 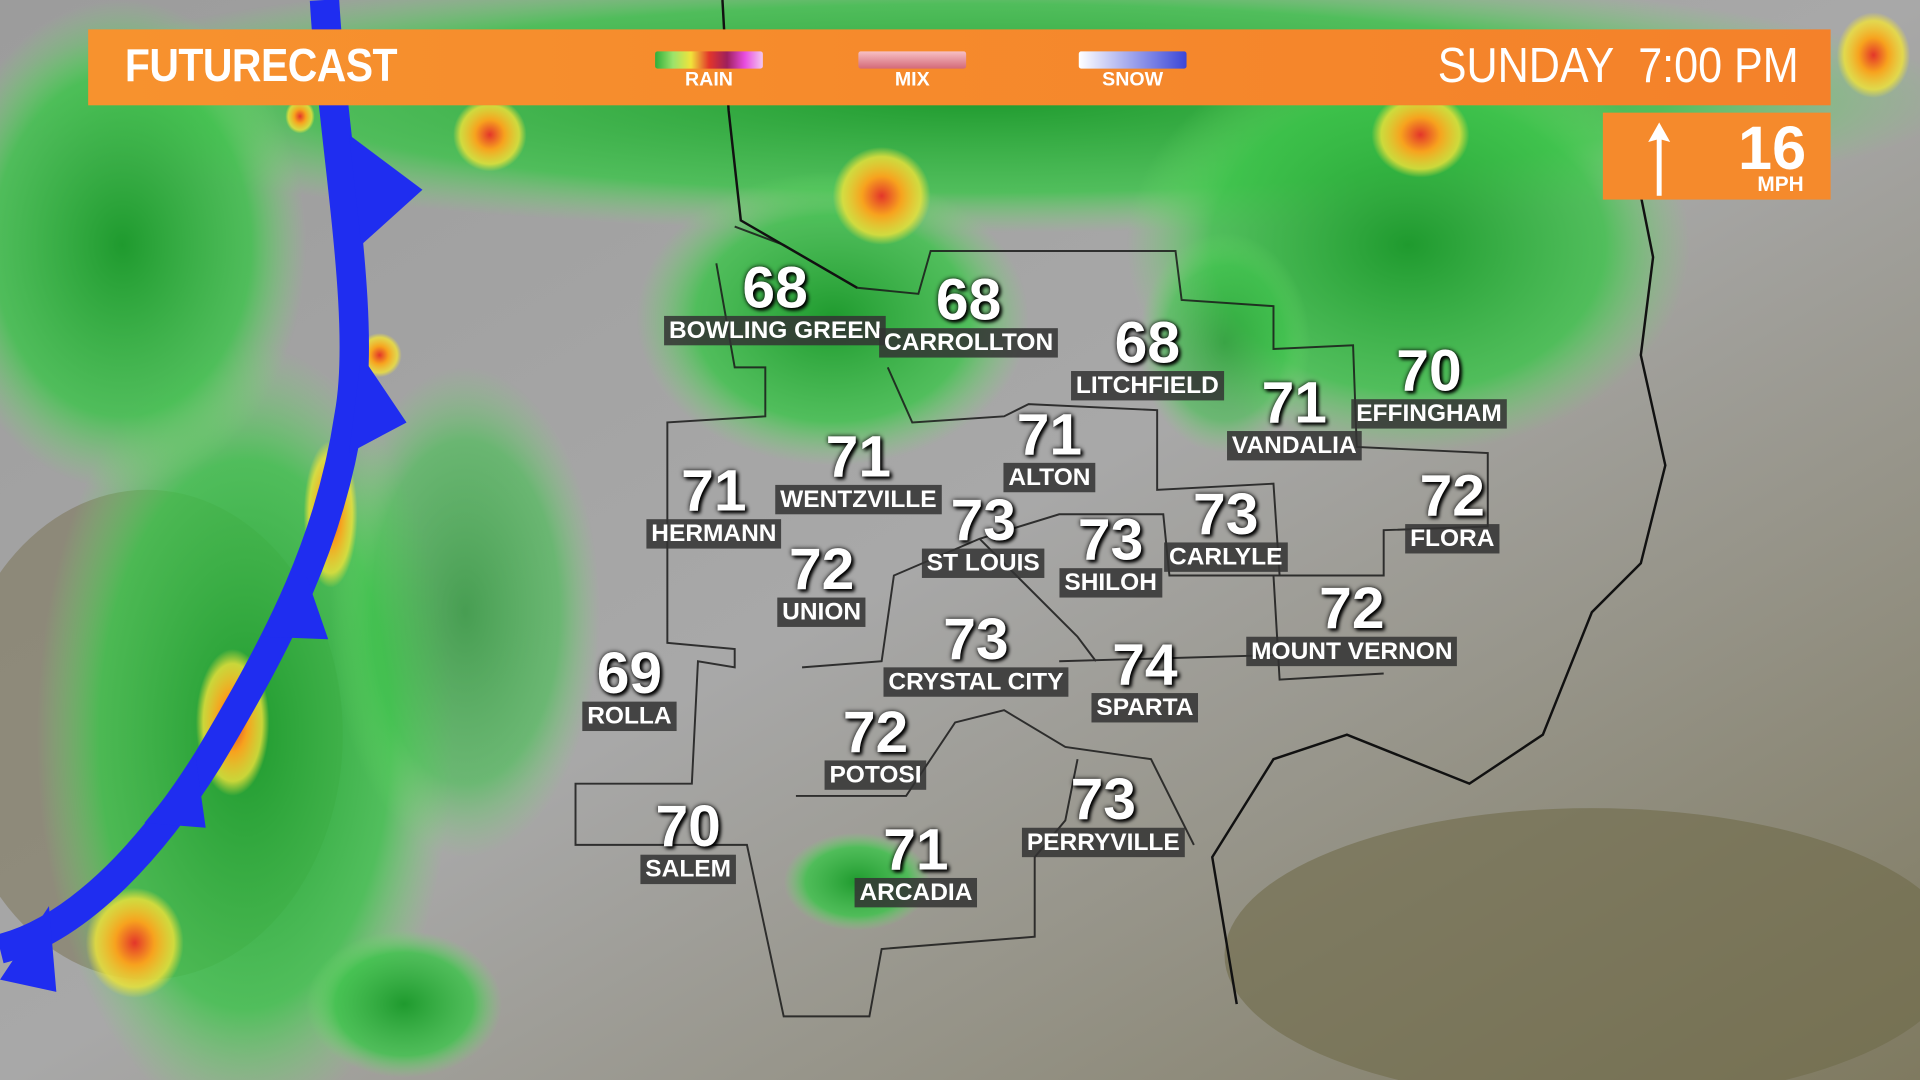 I want to click on city-marker: 71 VANDALIA, so click(x=1294, y=416).